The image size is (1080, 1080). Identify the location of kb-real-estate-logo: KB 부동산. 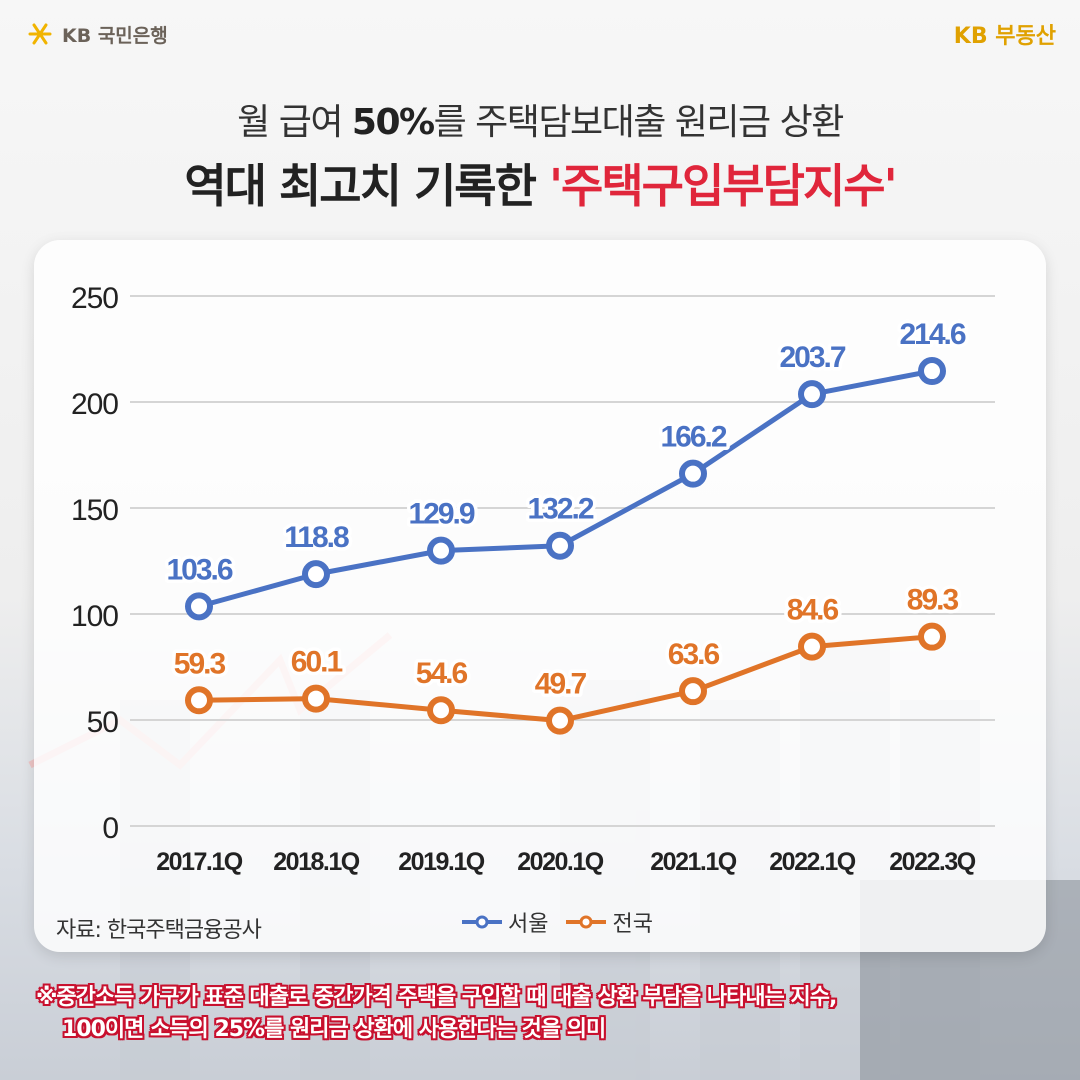
(1004, 36).